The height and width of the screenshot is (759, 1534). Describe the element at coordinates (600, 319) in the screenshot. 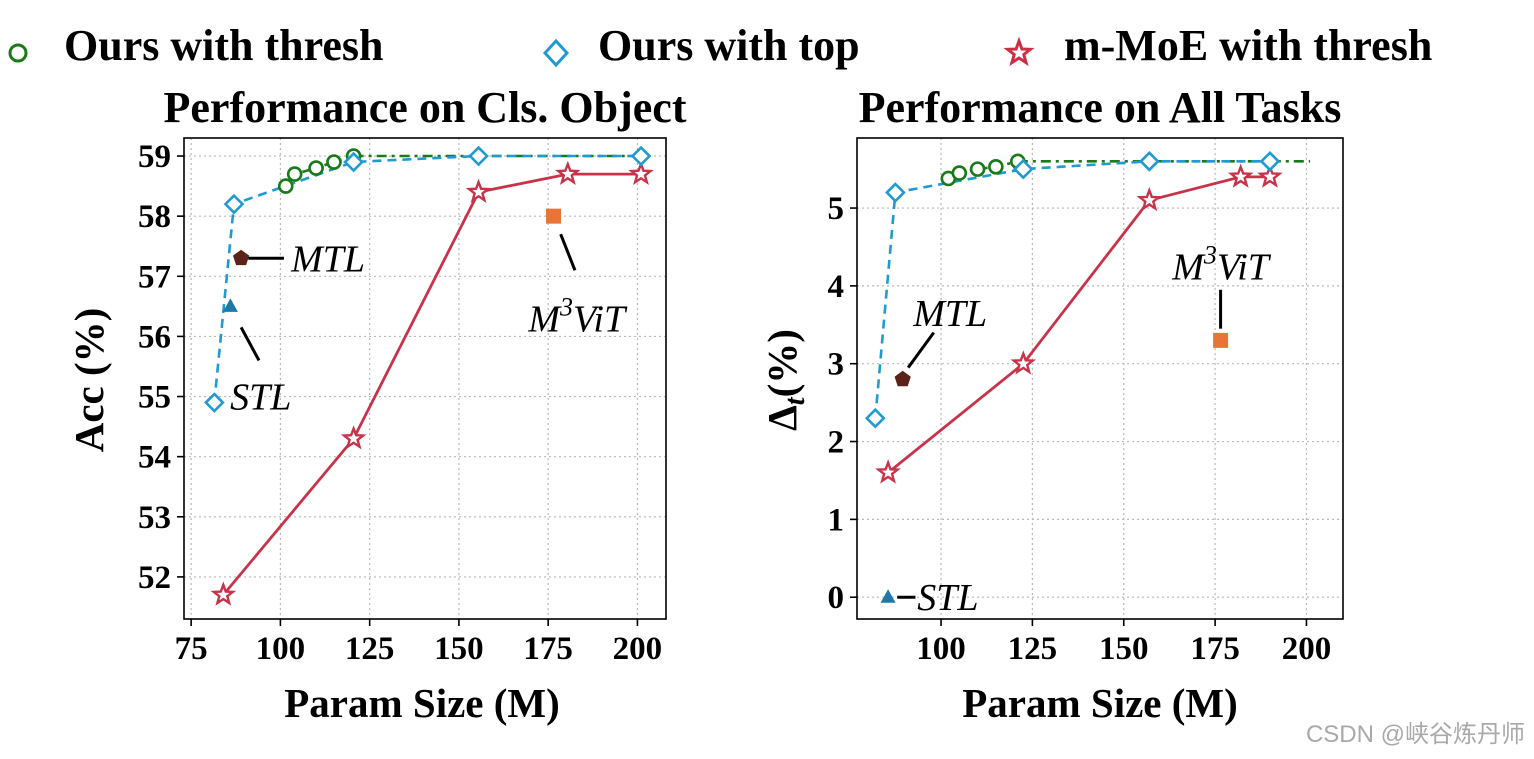

I see `annotation-rest: ViT` at that location.